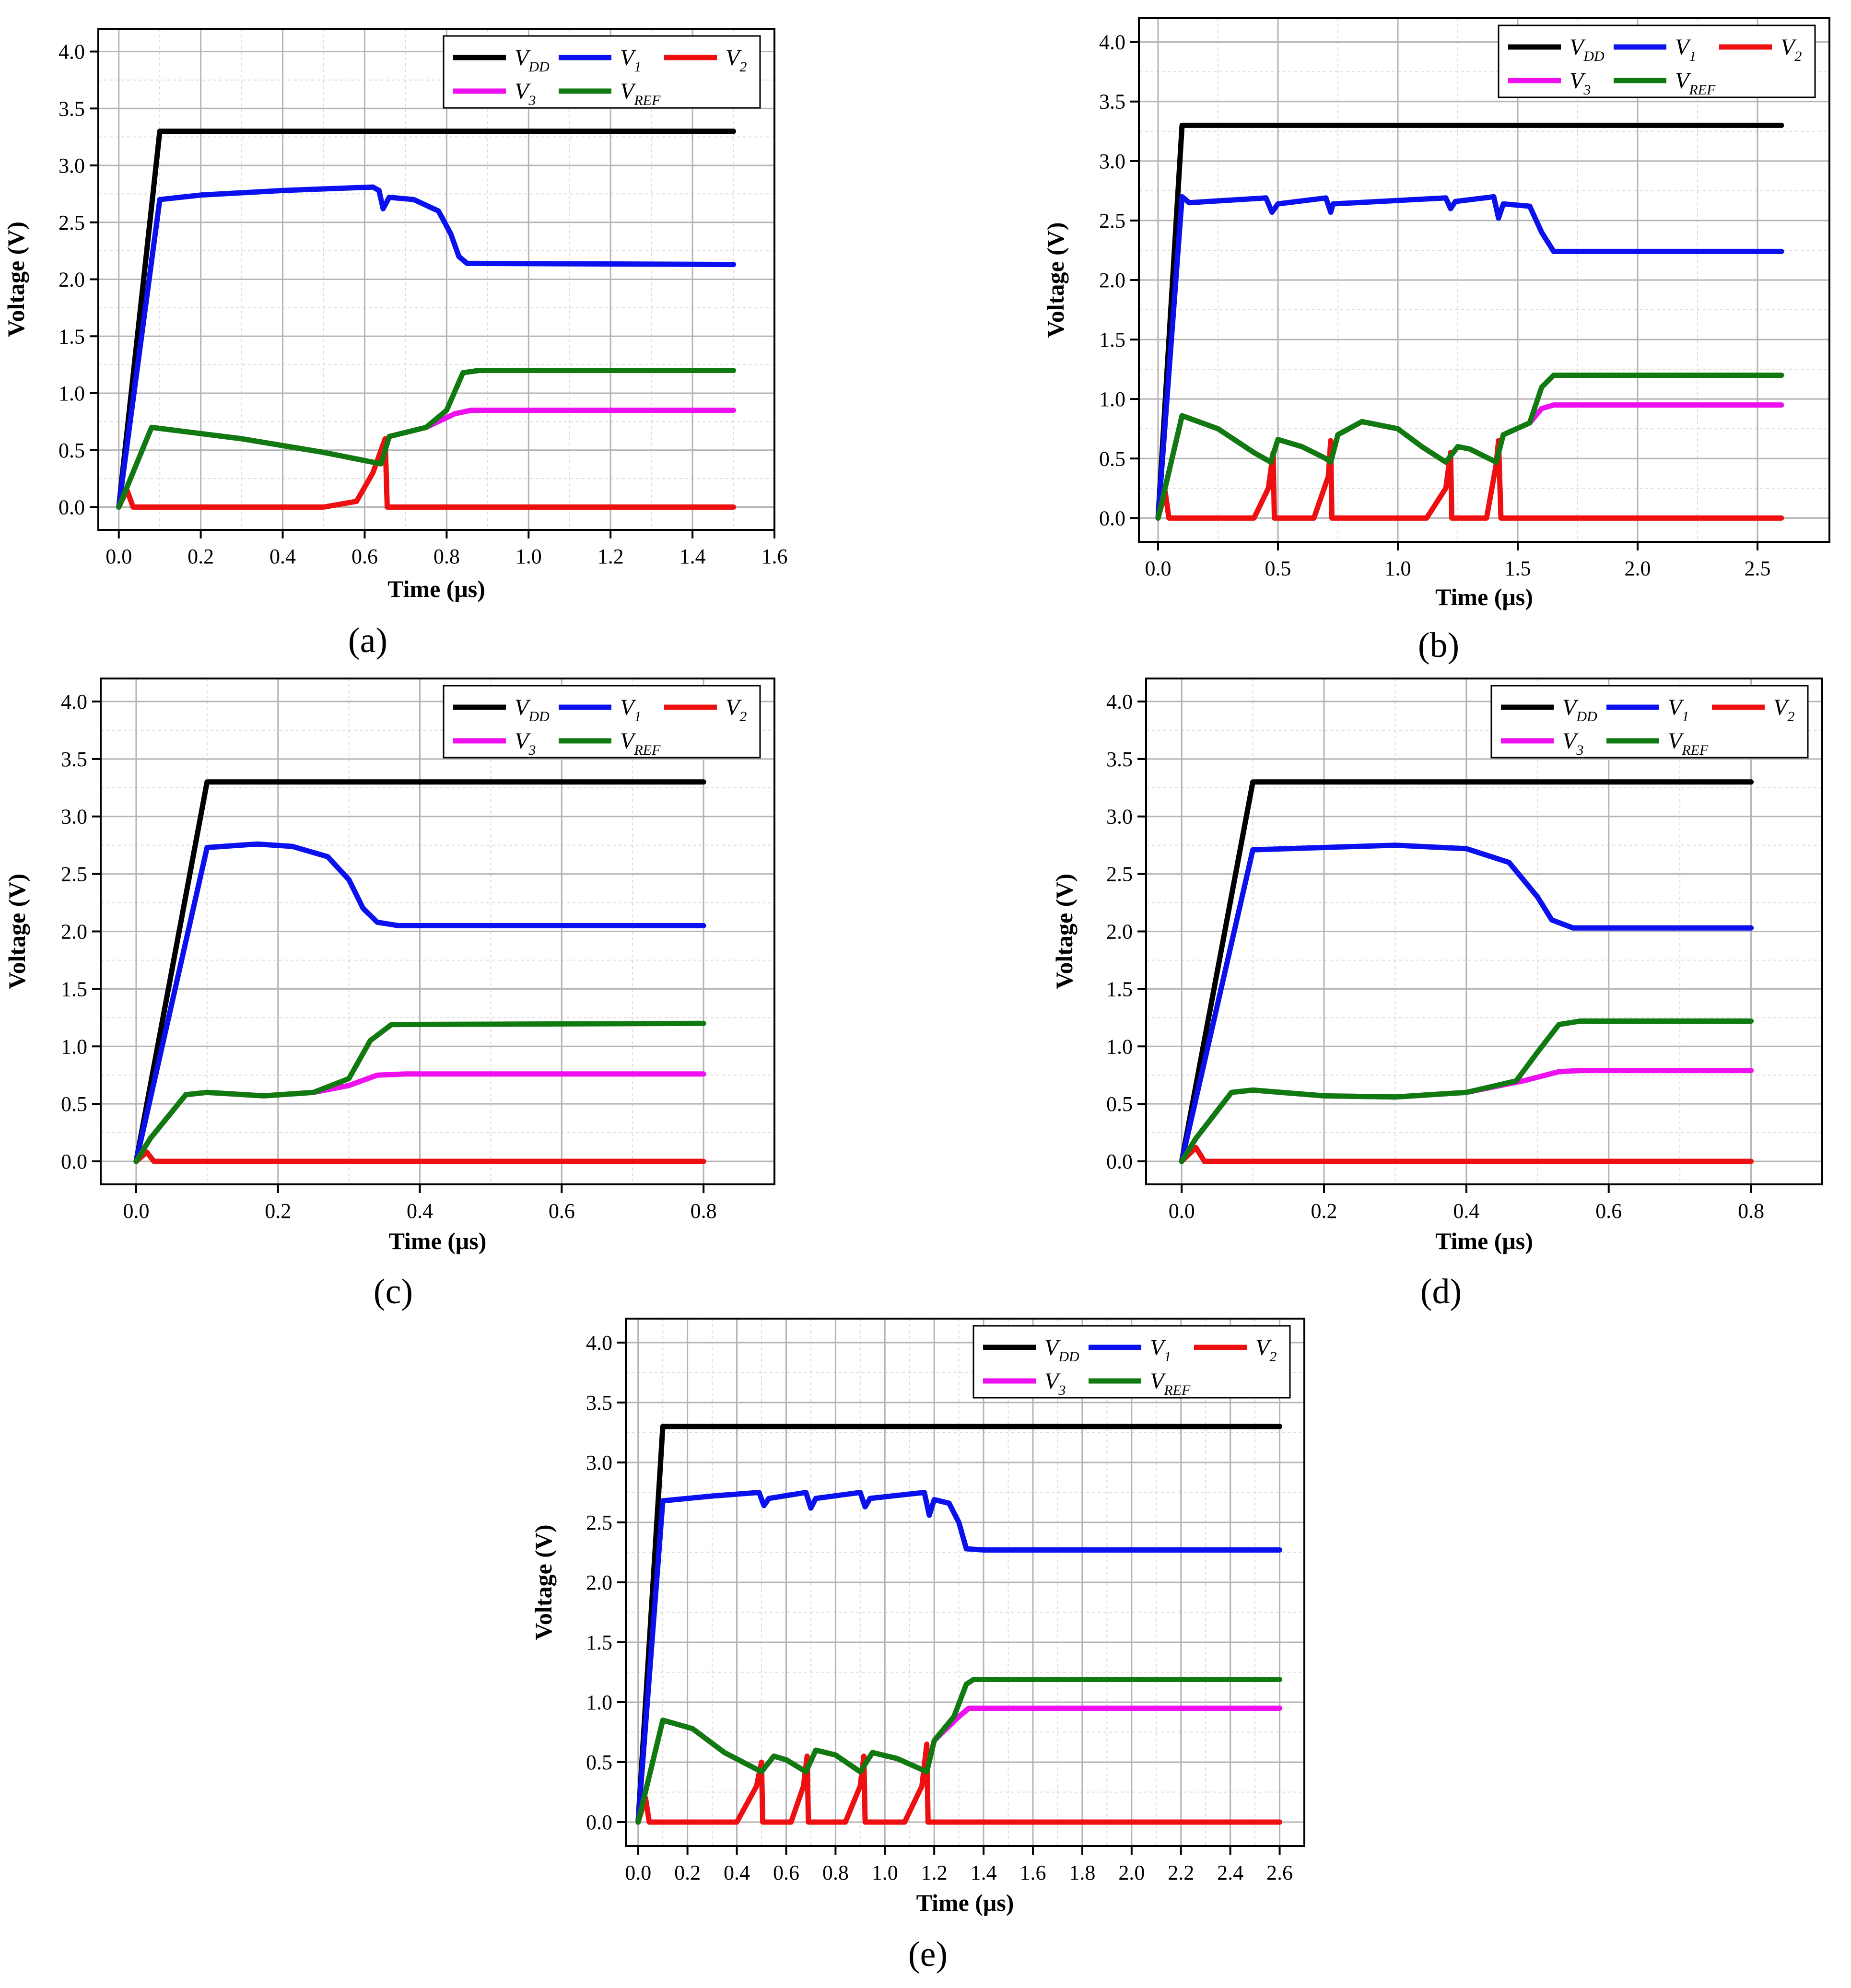  What do you see at coordinates (72, 109) in the screenshot?
I see `y-tick-label: 3.5` at bounding box center [72, 109].